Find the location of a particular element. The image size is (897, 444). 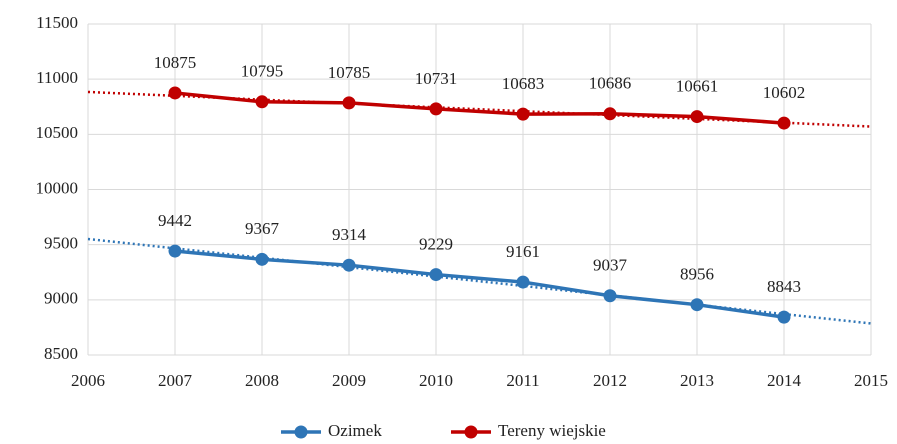

legend-label: Ozimek is located at coordinates (355, 430).